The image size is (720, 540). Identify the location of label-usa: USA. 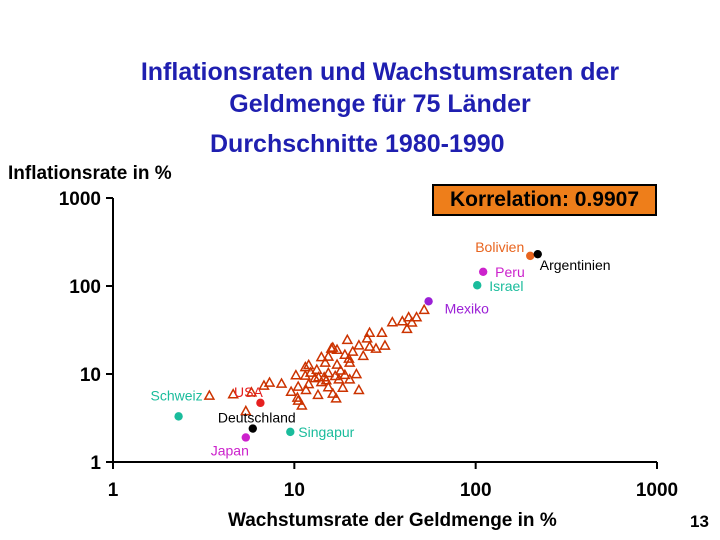
(248, 392).